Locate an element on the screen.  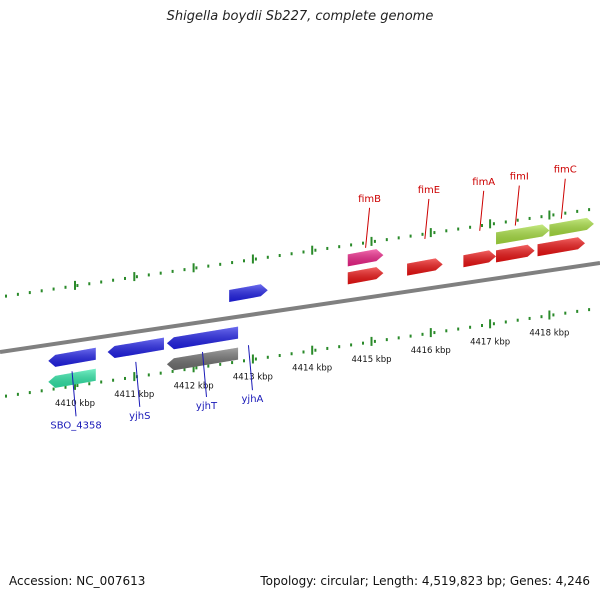
gene-label: SBO_4358 is located at coordinates (75, 425).